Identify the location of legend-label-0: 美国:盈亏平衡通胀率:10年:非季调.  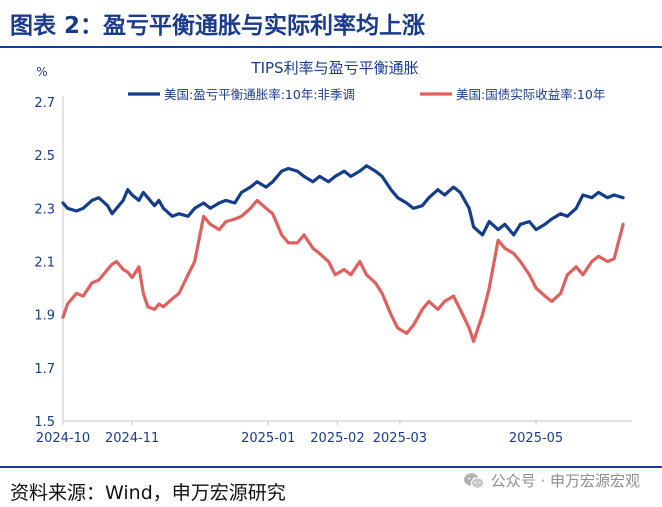
(259, 94).